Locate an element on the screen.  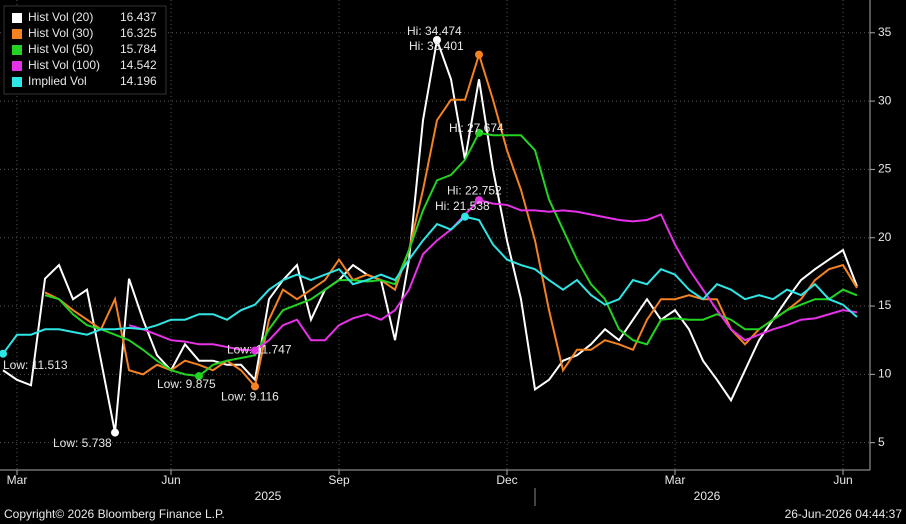
extreme-label: Low: 9.116 is located at coordinates (250, 397).